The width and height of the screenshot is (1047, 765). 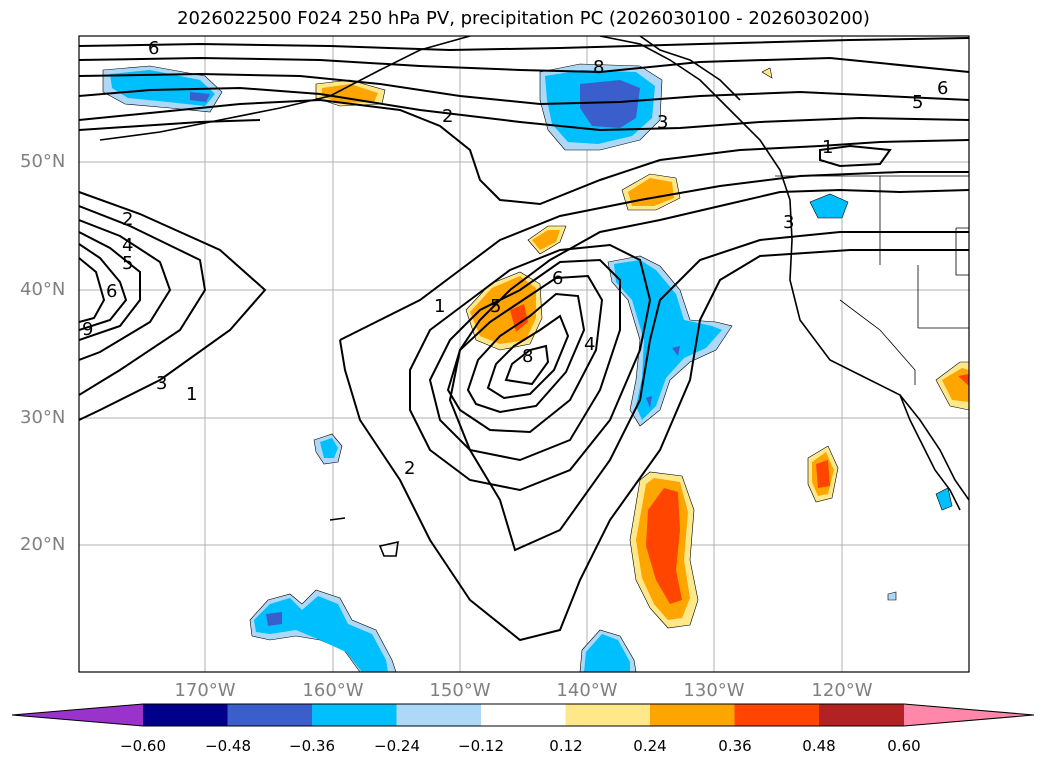 What do you see at coordinates (43, 417) in the screenshot?
I see `lat-label: 30°N` at bounding box center [43, 417].